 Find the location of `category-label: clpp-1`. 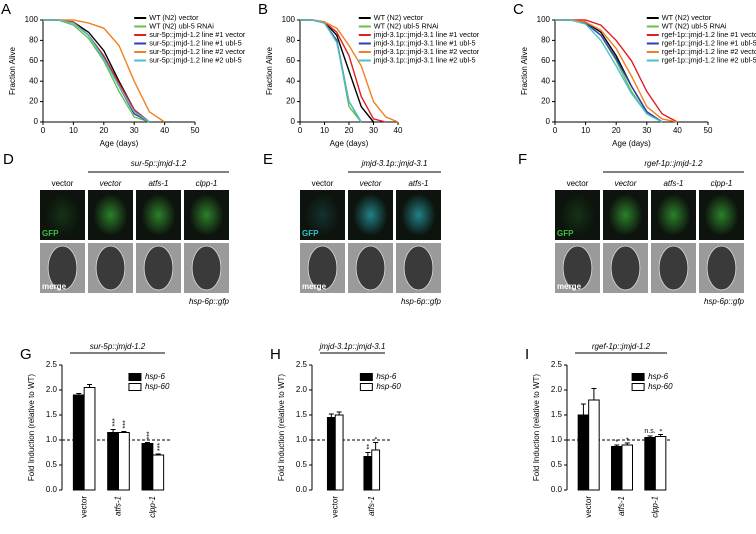

category-label: clpp-1 is located at coordinates (654, 507).